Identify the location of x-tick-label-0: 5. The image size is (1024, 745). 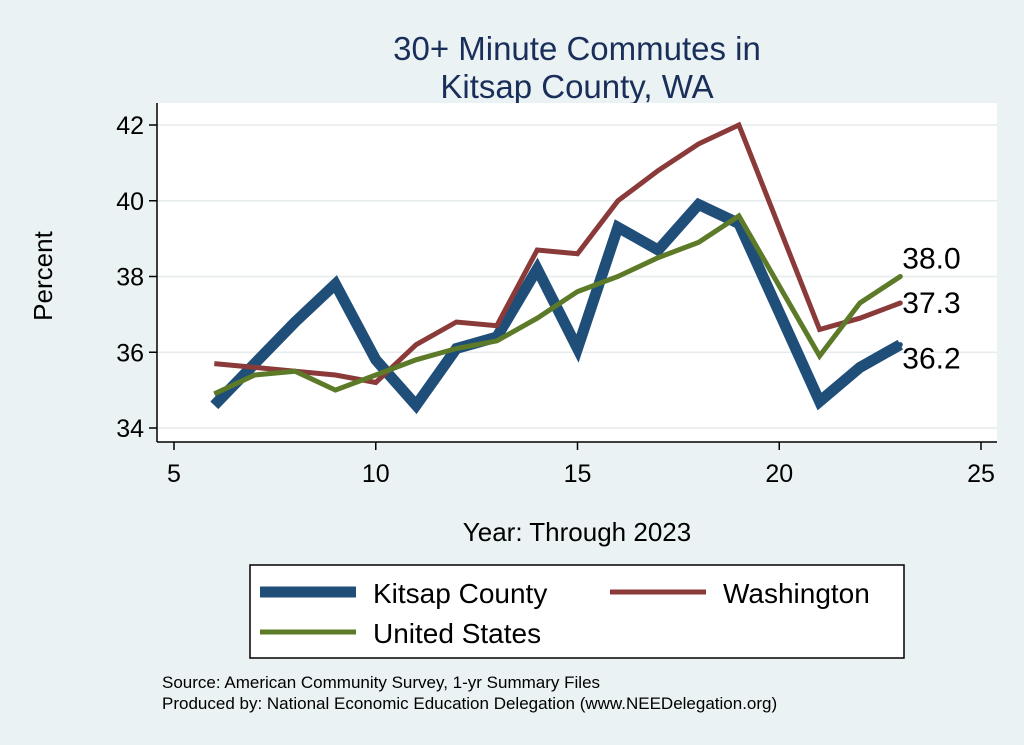
(174, 474).